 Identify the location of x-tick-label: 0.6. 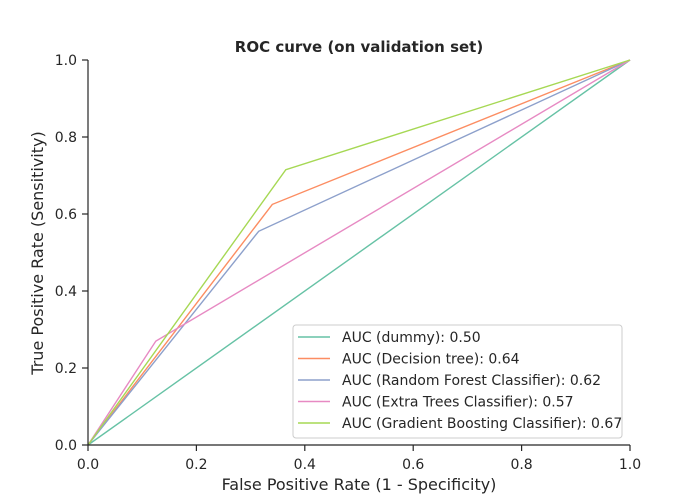
(413, 465).